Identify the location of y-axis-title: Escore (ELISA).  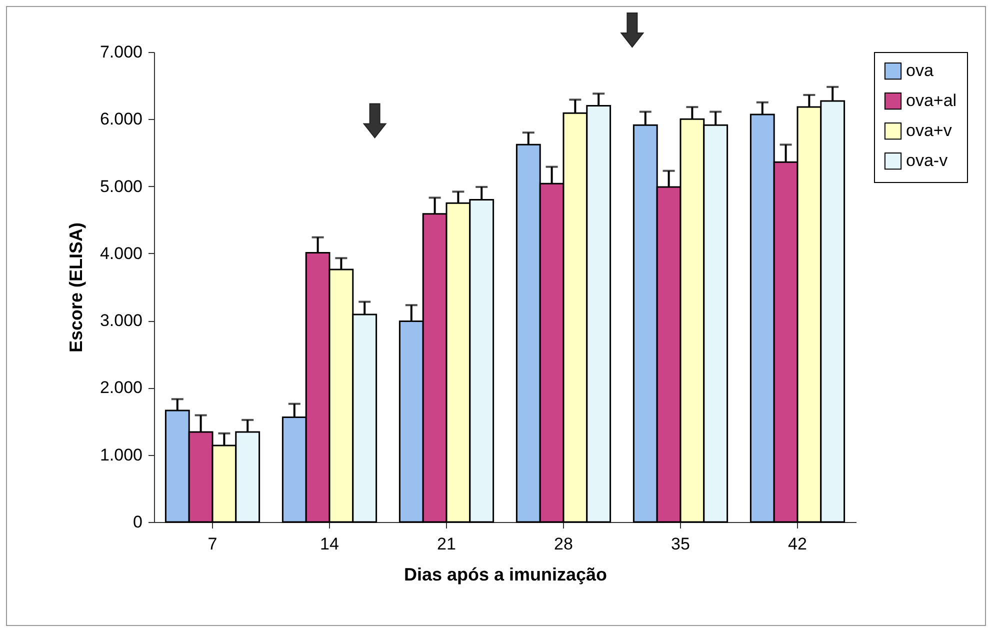
(76, 287).